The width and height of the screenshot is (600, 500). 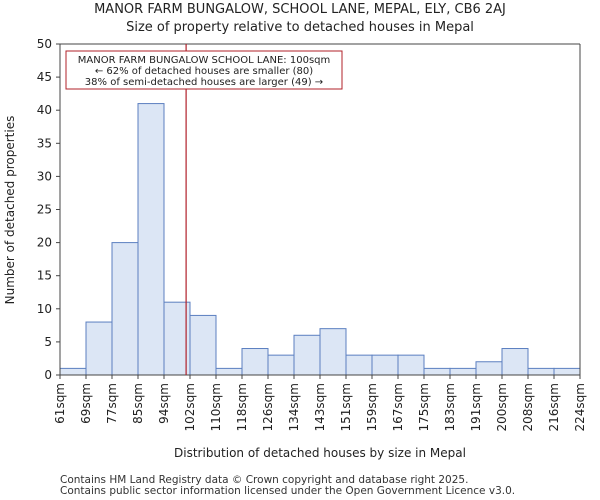 I want to click on y-tick-label: 35, so click(x=44, y=143).